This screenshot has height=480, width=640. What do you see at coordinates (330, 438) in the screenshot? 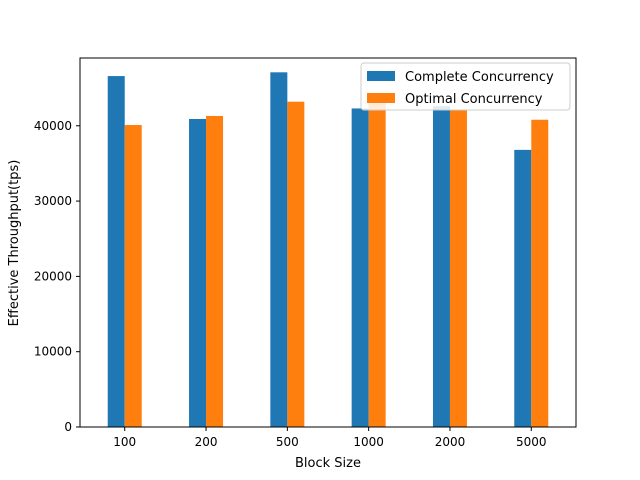
I see `x-axis-ticks: 100 200 500 1000 2000 5000` at bounding box center [330, 438].